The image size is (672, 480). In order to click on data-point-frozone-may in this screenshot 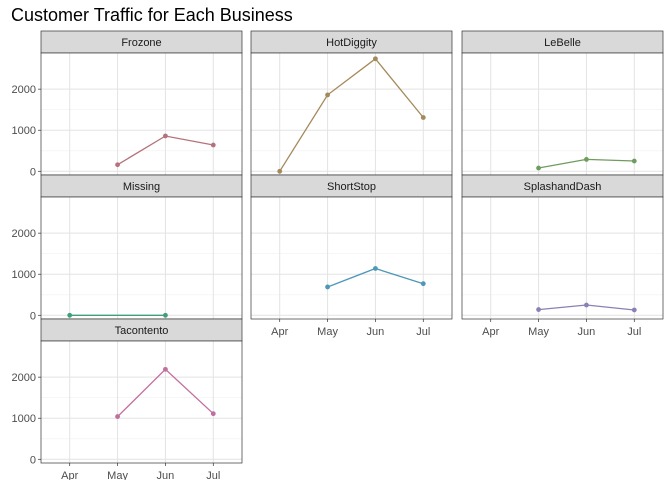, I will do `click(117, 165)`.